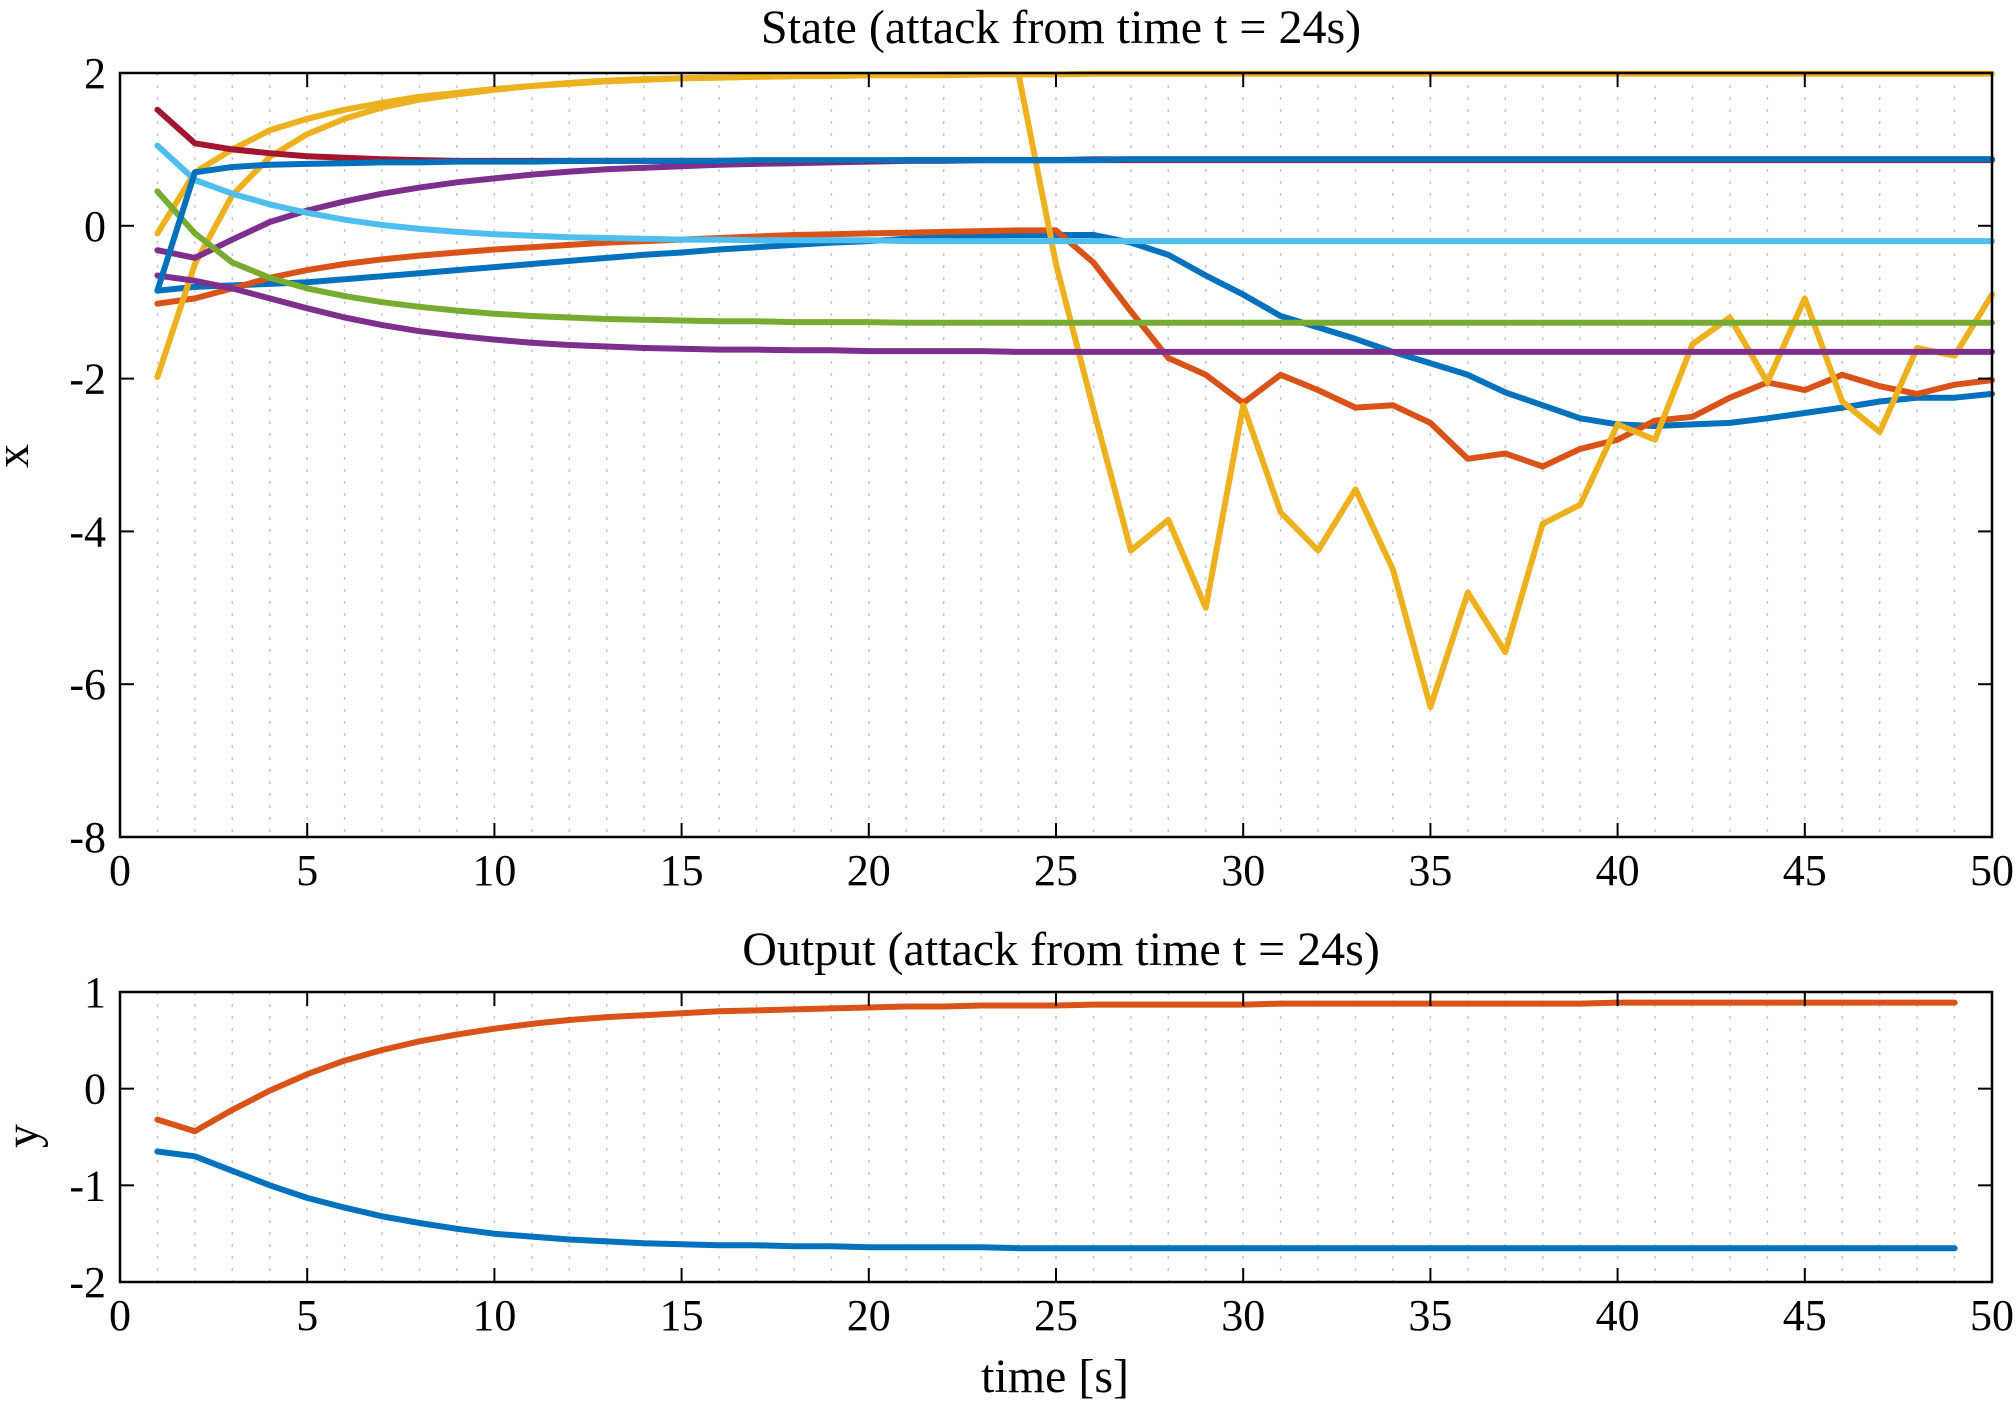  What do you see at coordinates (1055, 1376) in the screenshot?
I see `output-plot-xlabel: time [s]` at bounding box center [1055, 1376].